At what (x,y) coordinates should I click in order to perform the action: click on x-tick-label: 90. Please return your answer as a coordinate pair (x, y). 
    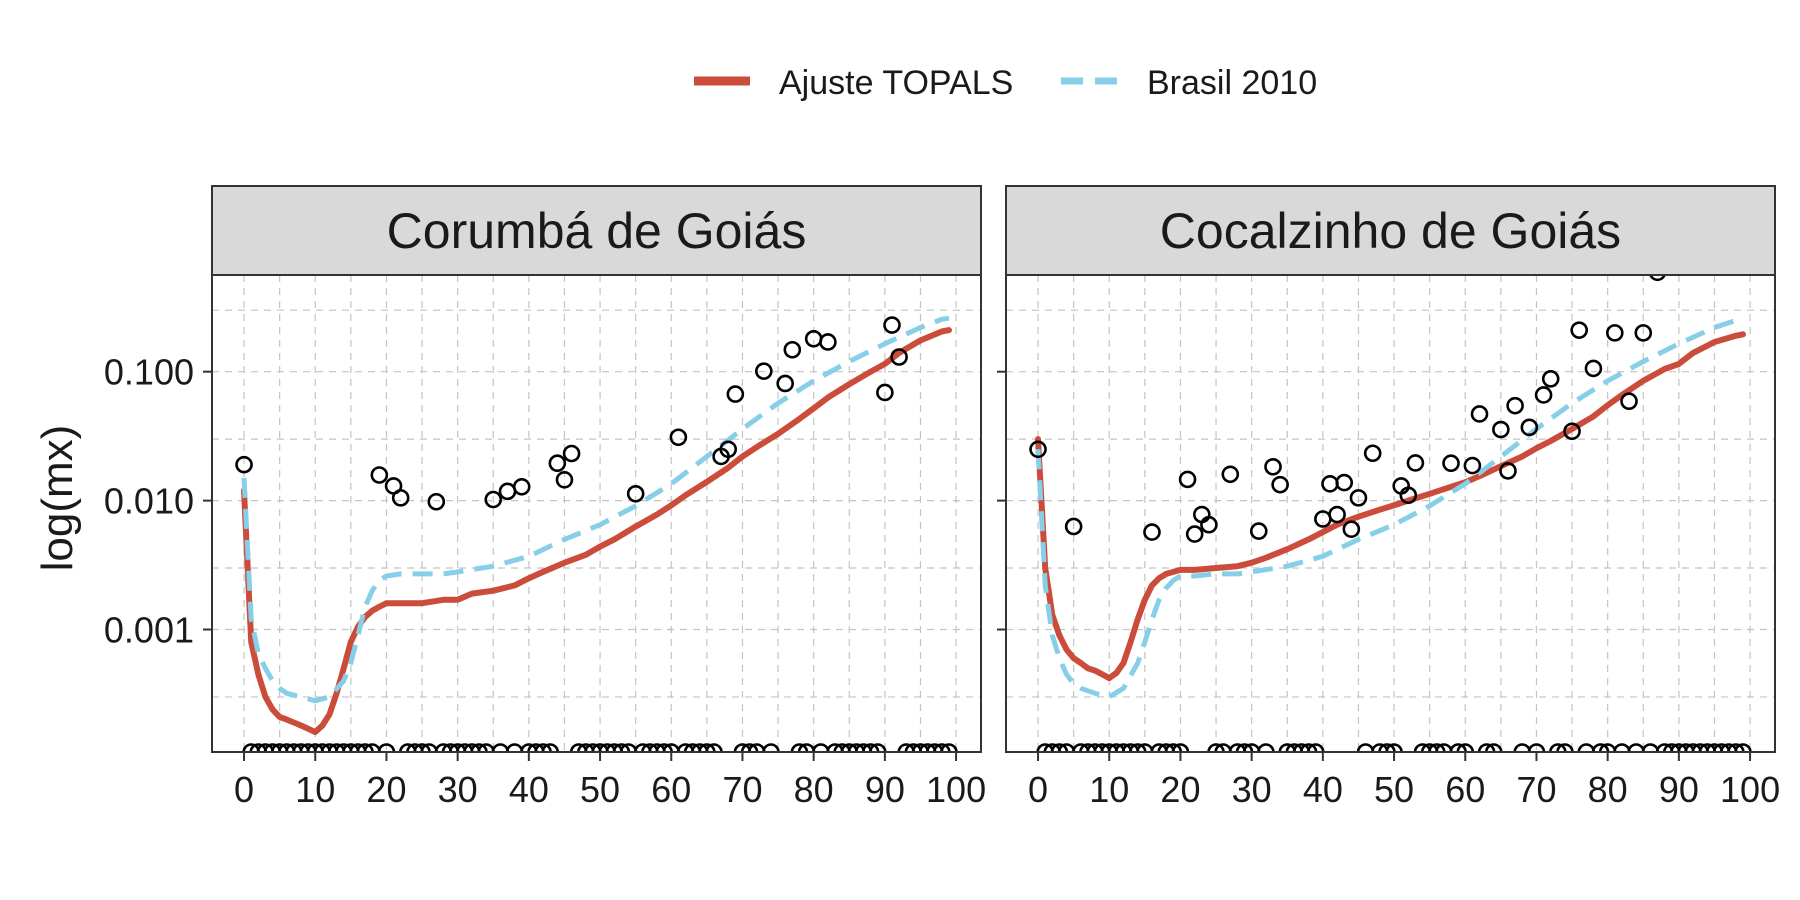
    Looking at the image, I should click on (885, 789).